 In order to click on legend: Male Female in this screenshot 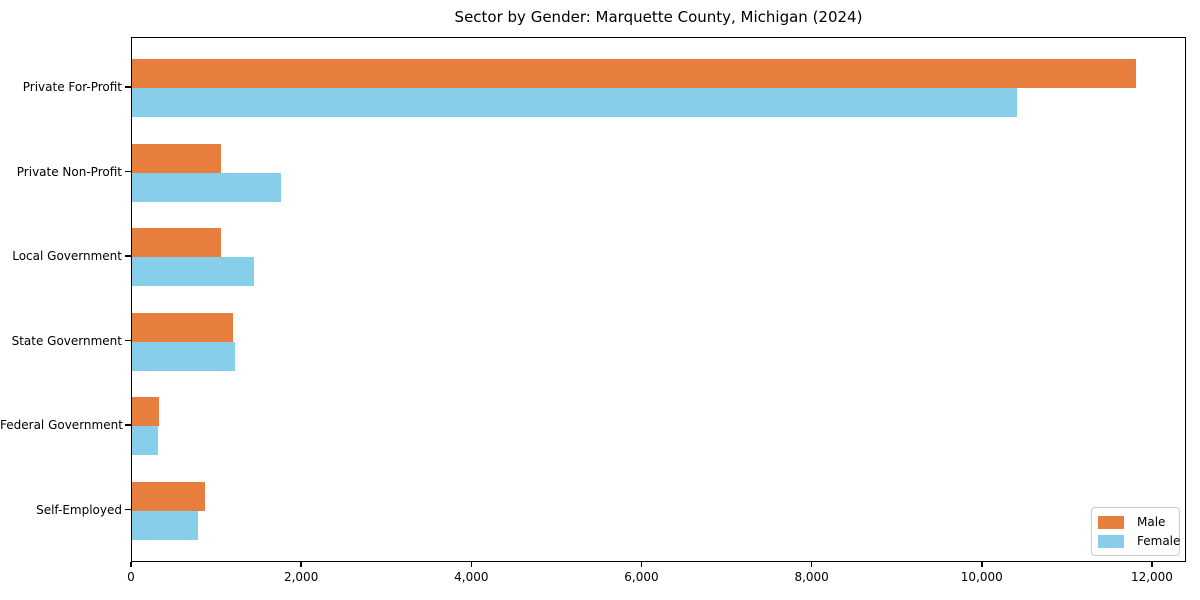, I will do `click(1135, 531)`.